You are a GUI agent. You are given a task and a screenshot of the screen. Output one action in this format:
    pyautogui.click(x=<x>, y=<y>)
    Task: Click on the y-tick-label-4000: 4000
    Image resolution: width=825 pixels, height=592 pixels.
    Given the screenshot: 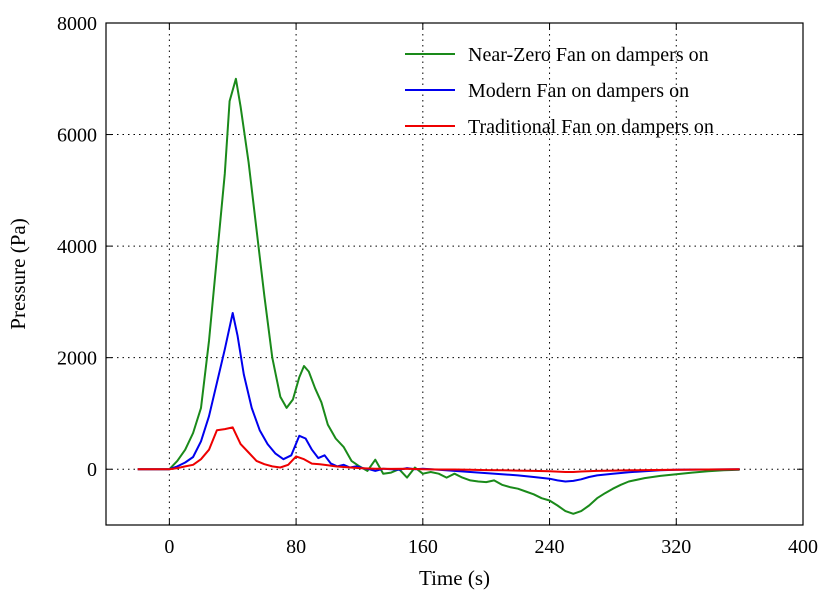 What is the action you would take?
    pyautogui.click(x=77, y=247)
    